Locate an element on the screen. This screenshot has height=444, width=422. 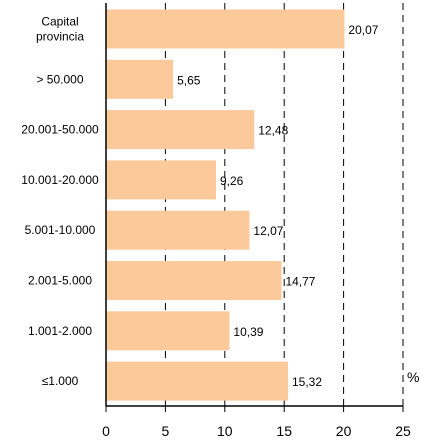
value-label-1: 5,65 is located at coordinates (189, 80).